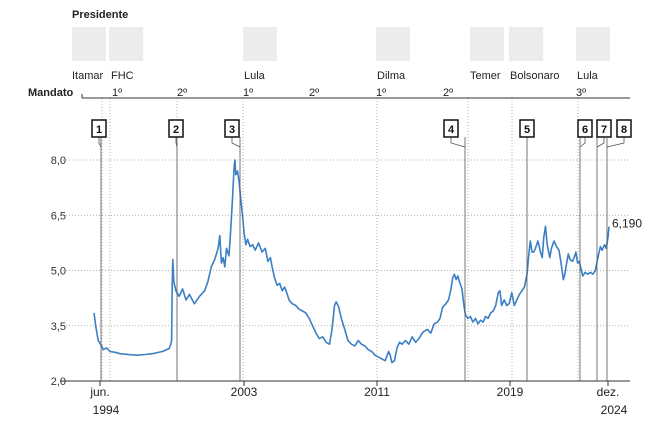  What do you see at coordinates (176, 250) in the screenshot?
I see `event-marker-2: 2` at bounding box center [176, 250].